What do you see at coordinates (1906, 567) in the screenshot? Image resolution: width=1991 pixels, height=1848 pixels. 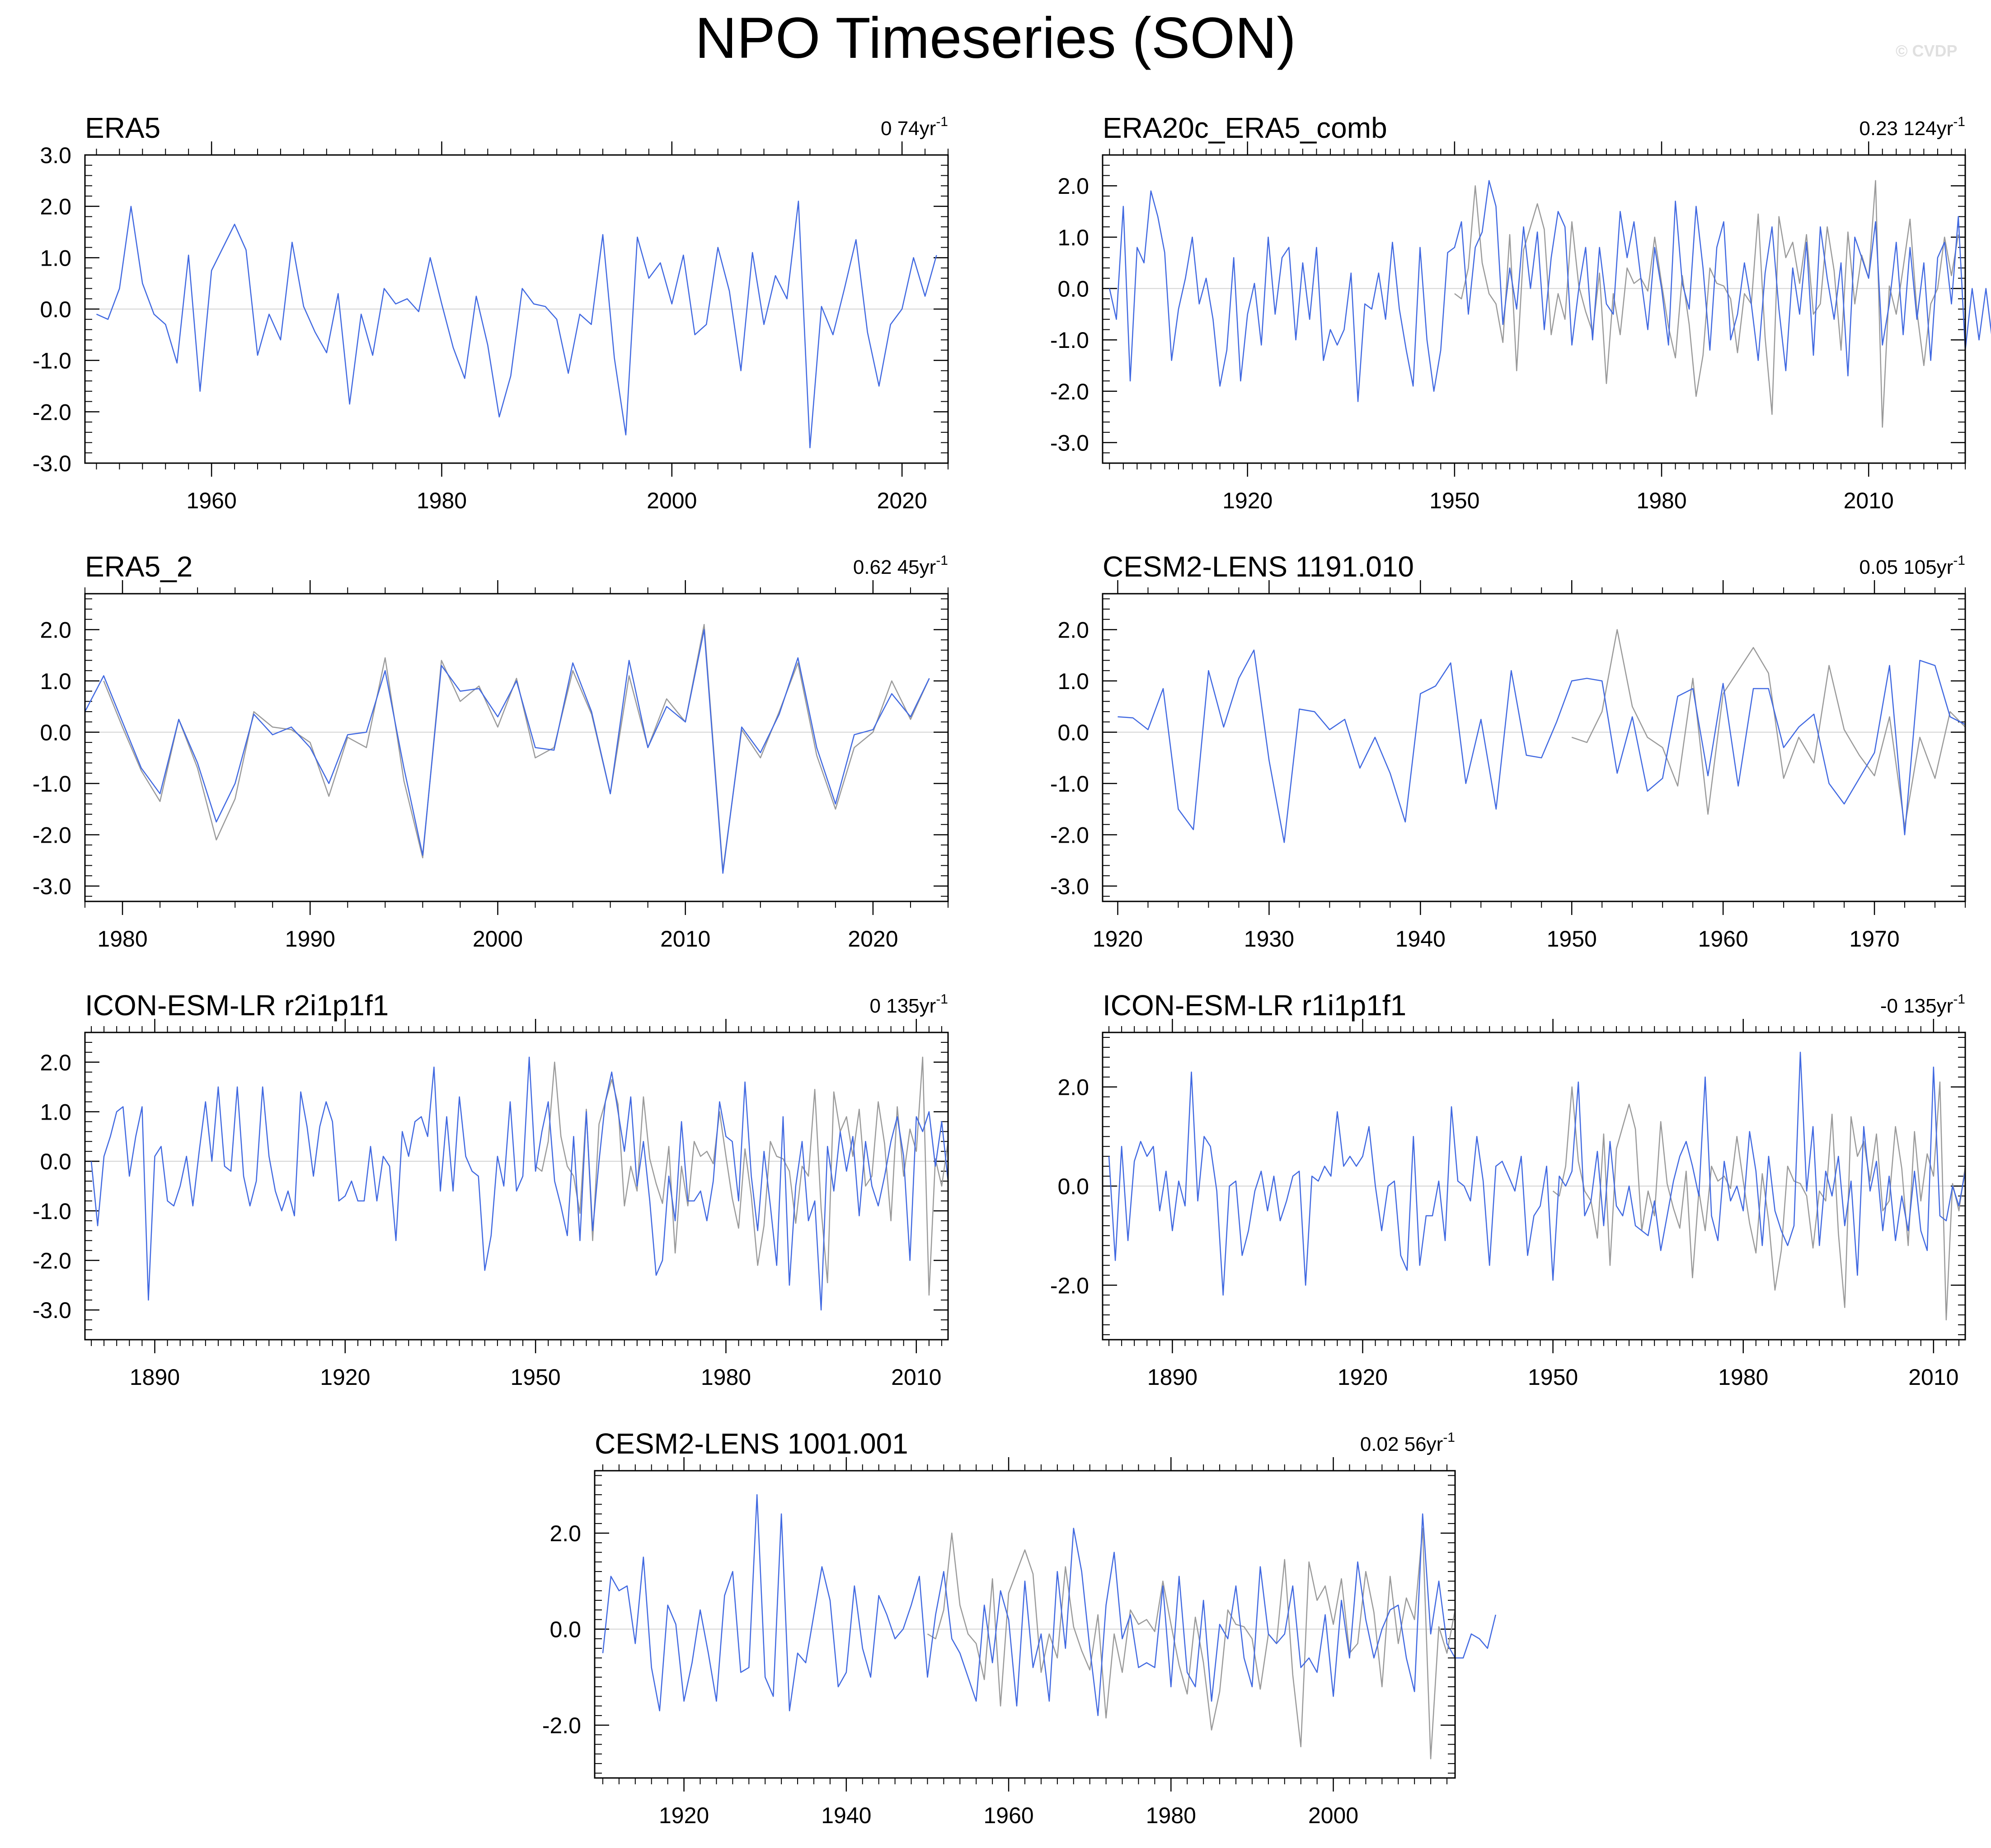 I see `trend-value: 0.05 105yr` at bounding box center [1906, 567].